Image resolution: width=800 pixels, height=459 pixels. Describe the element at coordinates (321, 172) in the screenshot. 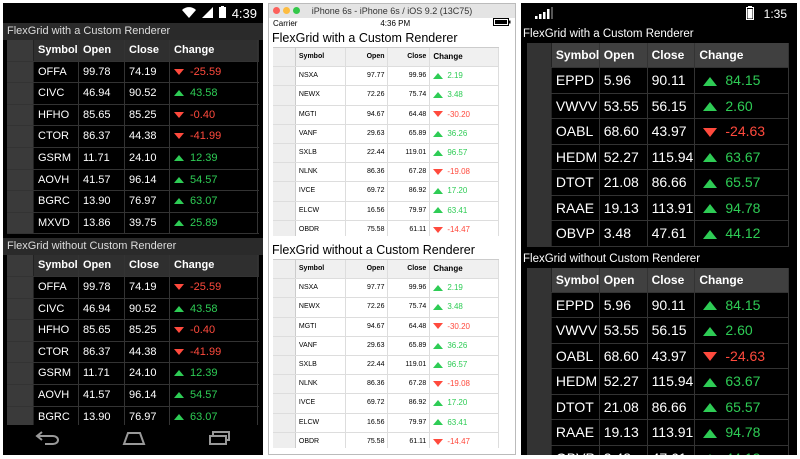

I see `cell-symbol: NLNK` at that location.